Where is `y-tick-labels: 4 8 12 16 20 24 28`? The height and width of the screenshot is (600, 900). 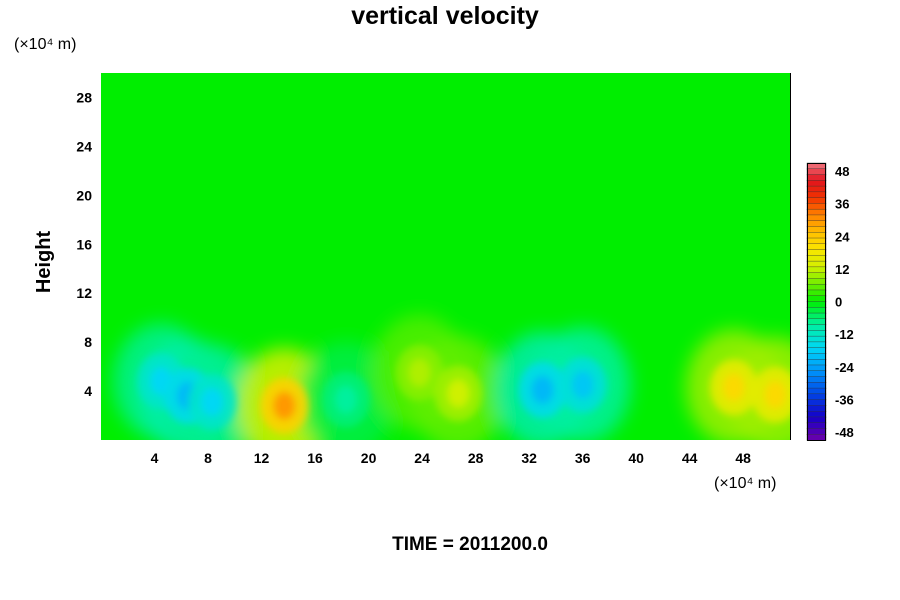
y-tick-labels: 4 8 12 16 20 24 28 is located at coordinates (84, 244).